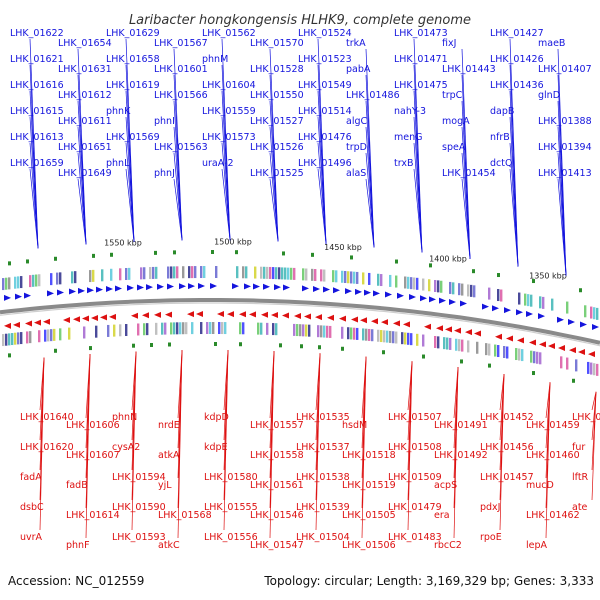 This screenshot has height=600, width=600. What do you see at coordinates (277, 485) in the screenshot?
I see `gene-label: LHK_01561` at bounding box center [277, 485].